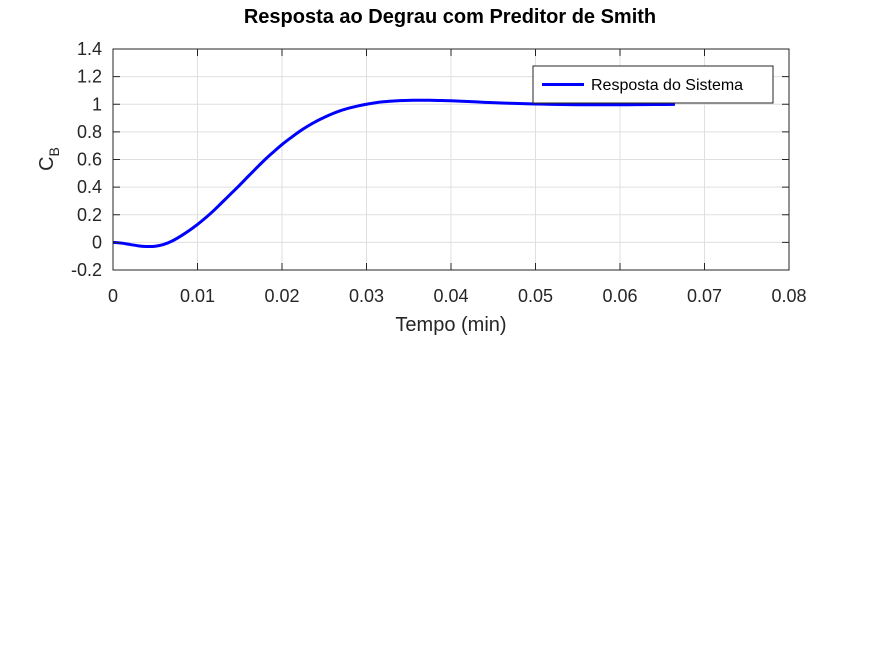  I want to click on y-tick-label: 1.4, so click(89, 49).